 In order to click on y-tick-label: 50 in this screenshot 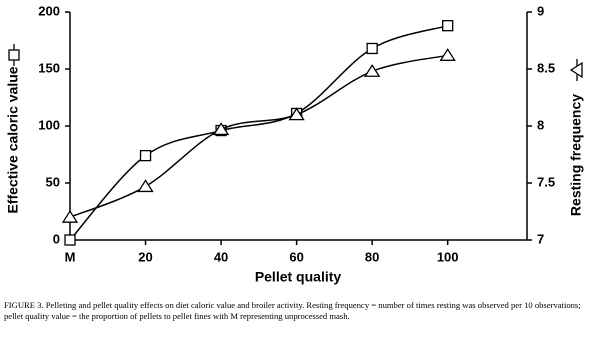, I will do `click(53, 181)`.